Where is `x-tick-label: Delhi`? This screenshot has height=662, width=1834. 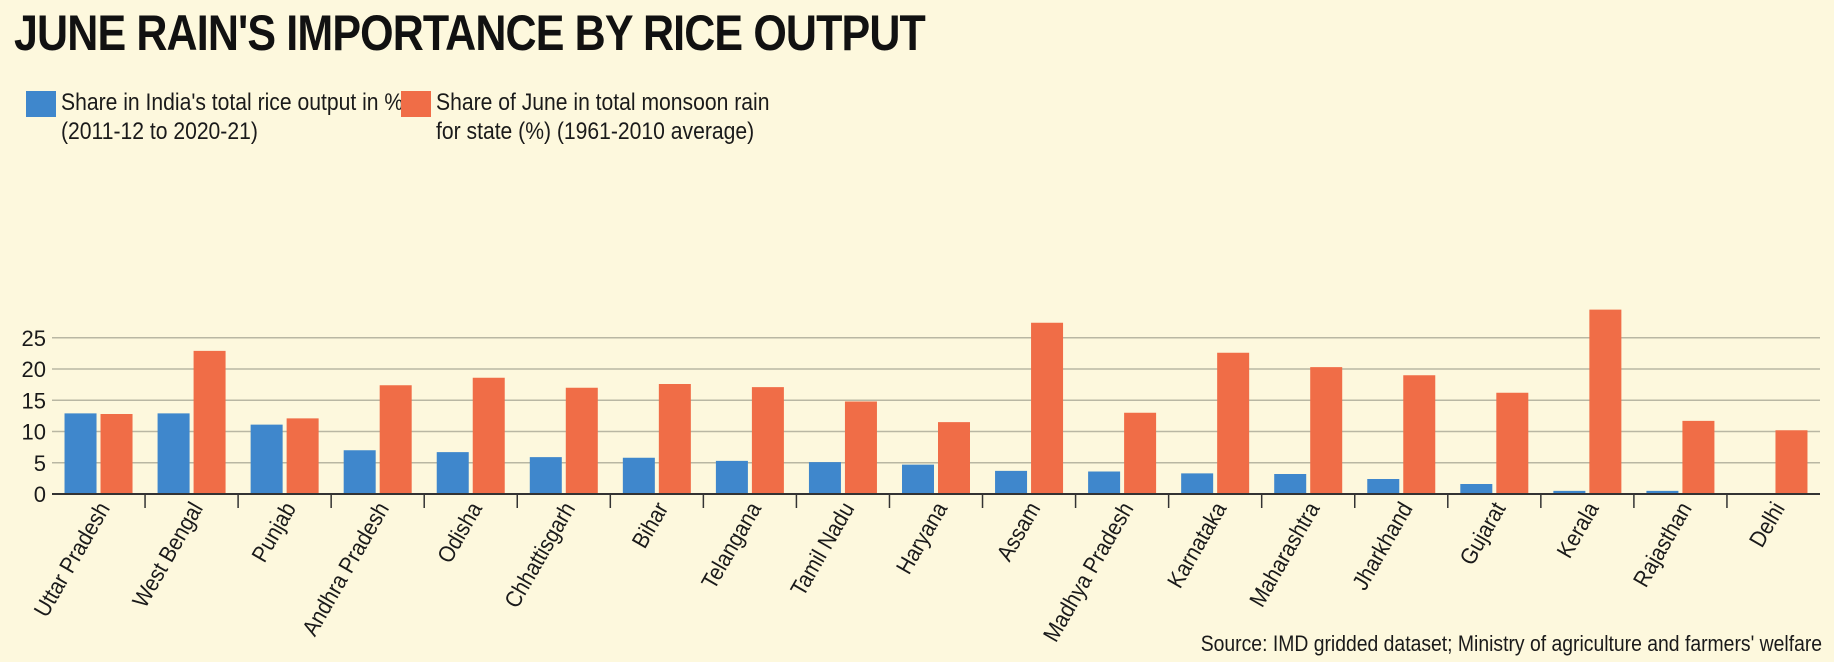
x-tick-label: Delhi is located at coordinates (1767, 524).